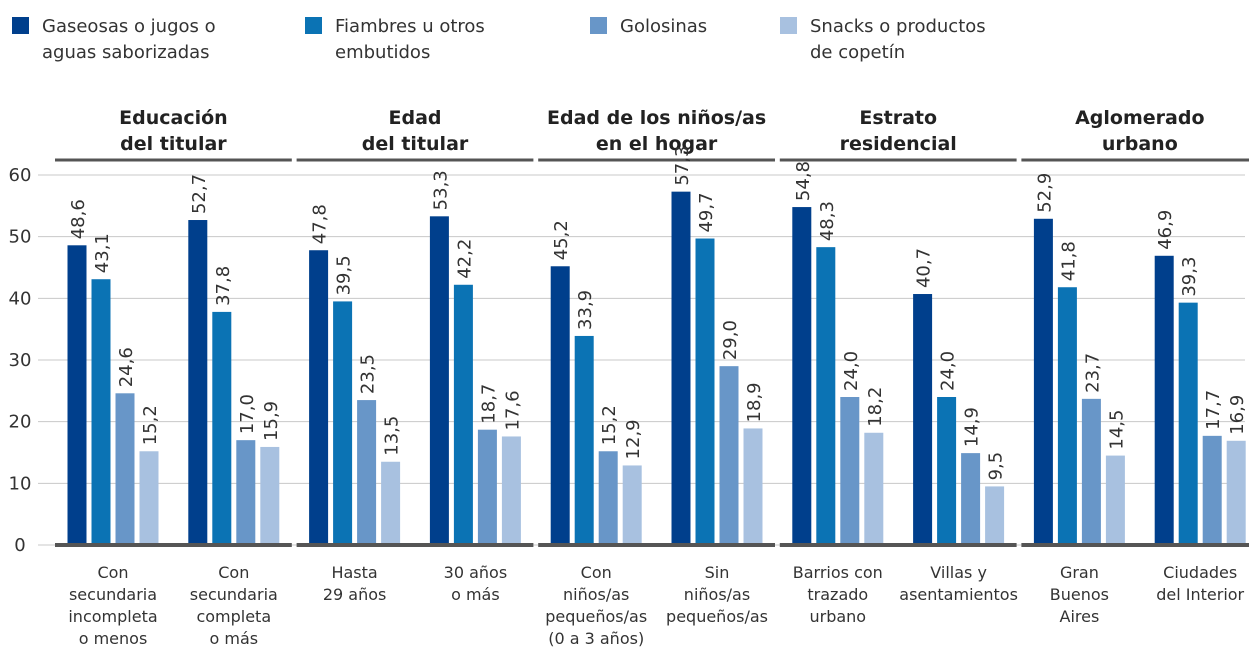 Image resolution: width=1249 pixels, height=652 pixels. What do you see at coordinates (1139, 131) in the screenshot?
I see `group-title: Aglomerado urbano` at bounding box center [1139, 131].